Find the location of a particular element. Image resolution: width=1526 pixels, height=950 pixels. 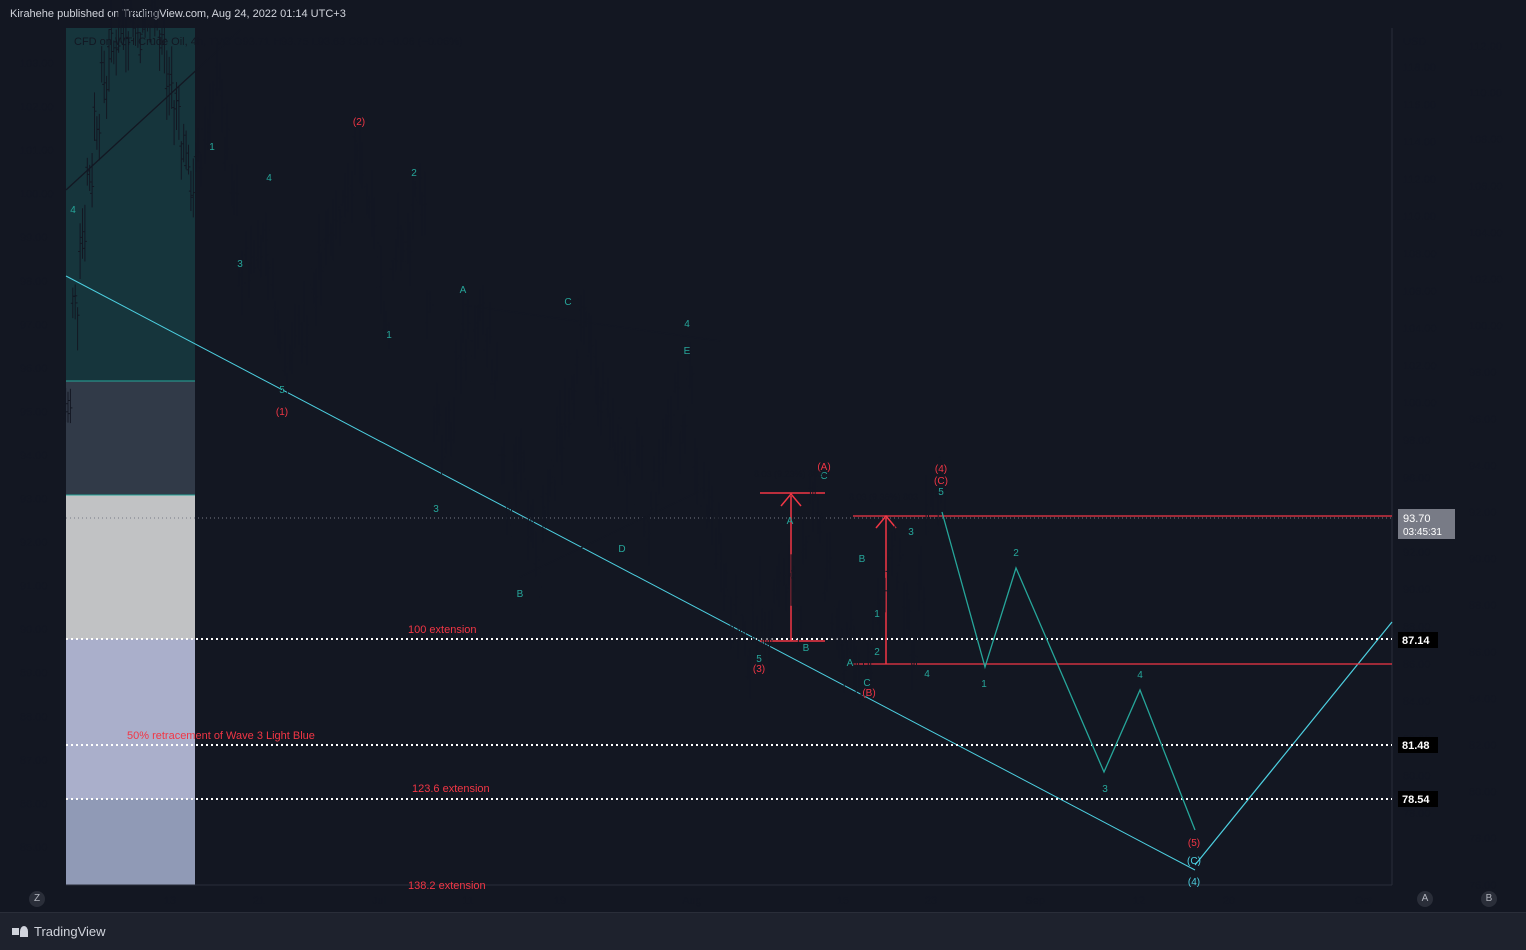

zoom-reset-button: Z is located at coordinates (37, 899).